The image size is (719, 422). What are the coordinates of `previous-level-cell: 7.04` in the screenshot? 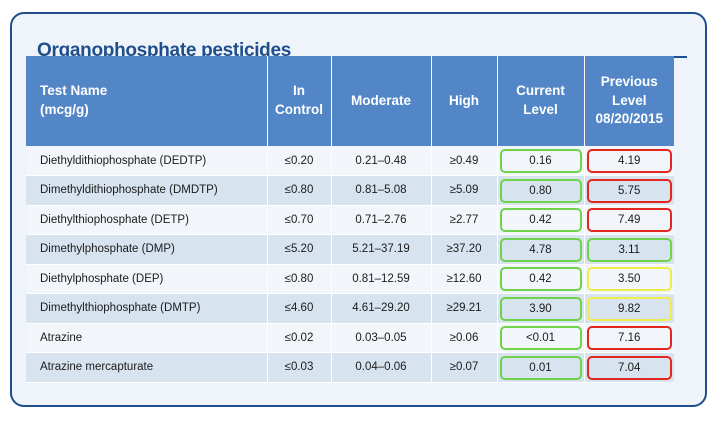 It's located at (629, 367).